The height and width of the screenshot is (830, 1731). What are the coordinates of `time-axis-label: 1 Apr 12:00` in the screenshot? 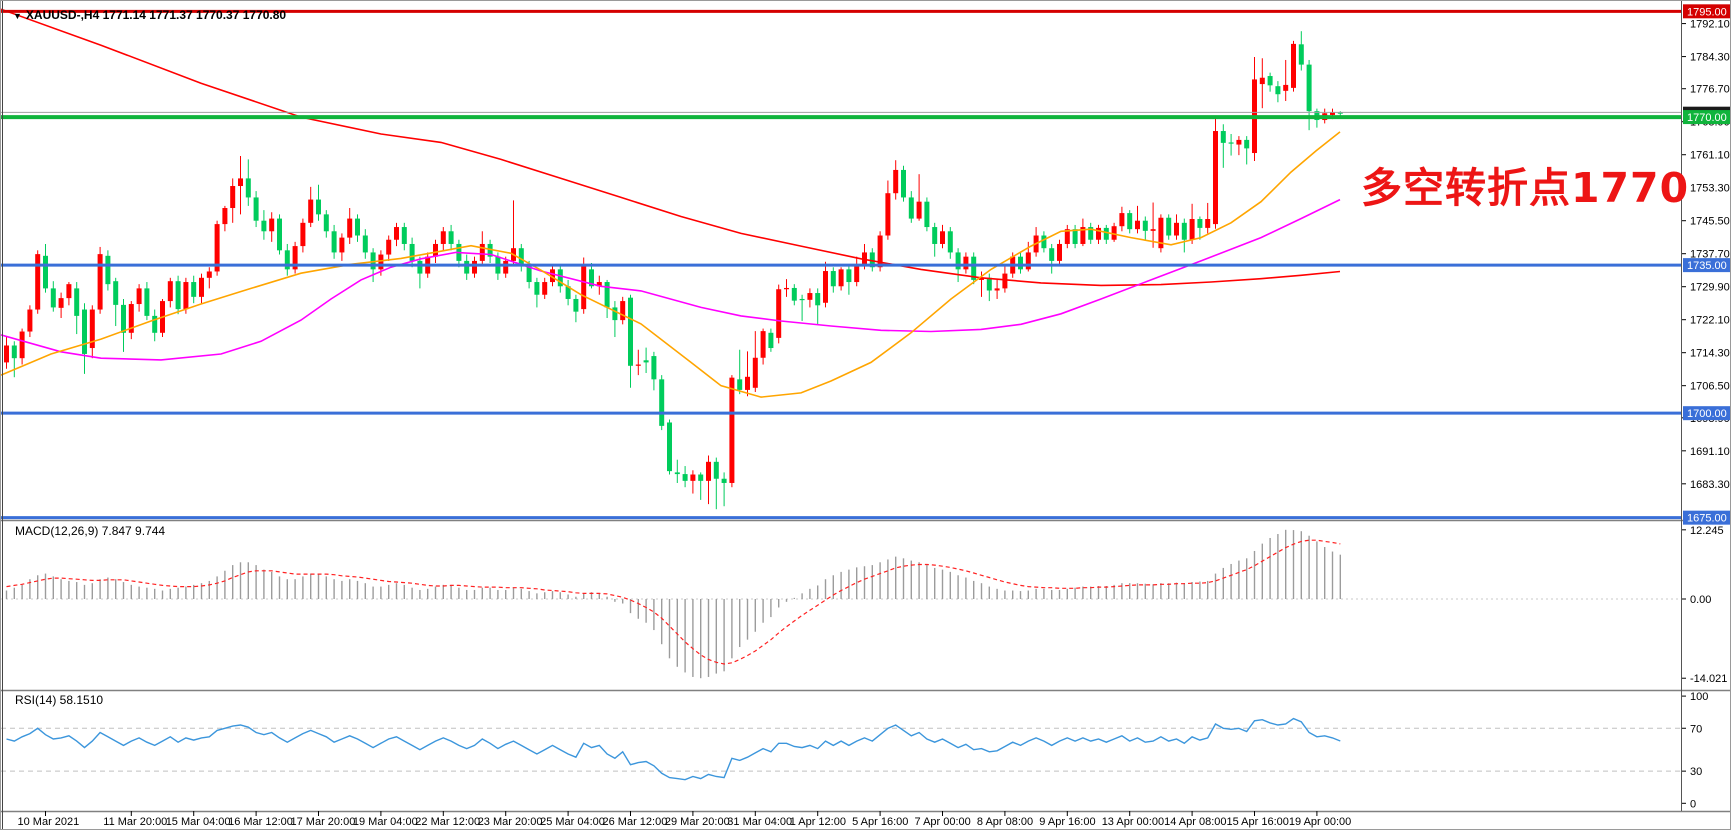 It's located at (818, 822).